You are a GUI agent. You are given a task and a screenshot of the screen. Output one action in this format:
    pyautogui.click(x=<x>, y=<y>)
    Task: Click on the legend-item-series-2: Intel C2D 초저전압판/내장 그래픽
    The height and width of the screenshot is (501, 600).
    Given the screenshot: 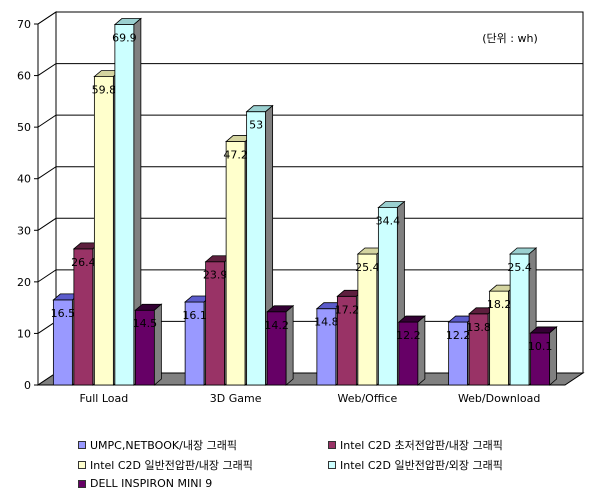 What is the action you would take?
    pyautogui.click(x=415, y=445)
    